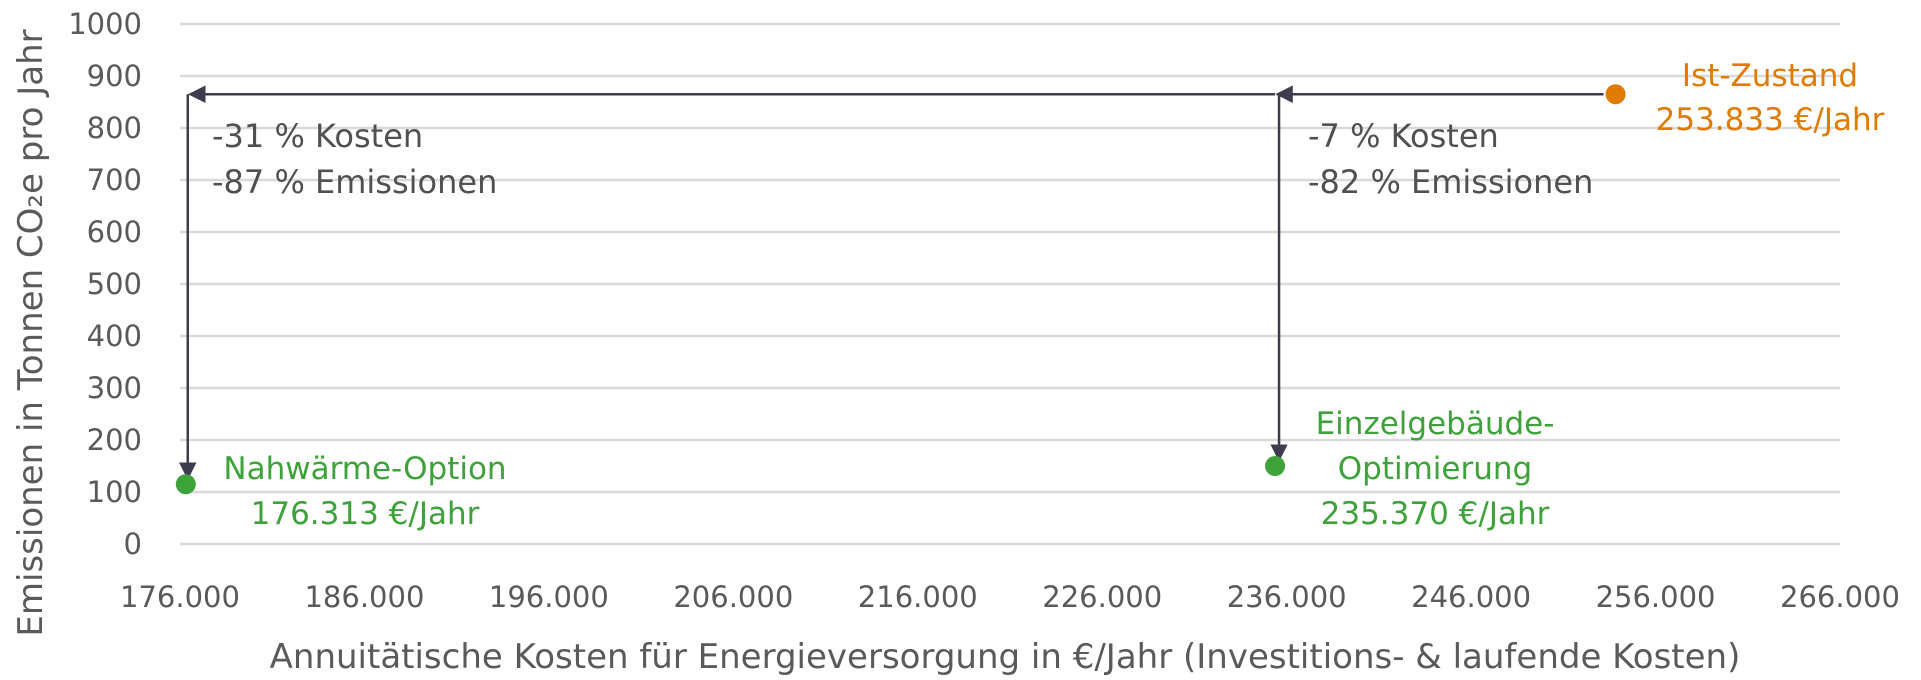  Describe the element at coordinates (1287, 597) in the screenshot. I see `x-tick-label: 236.000` at that location.